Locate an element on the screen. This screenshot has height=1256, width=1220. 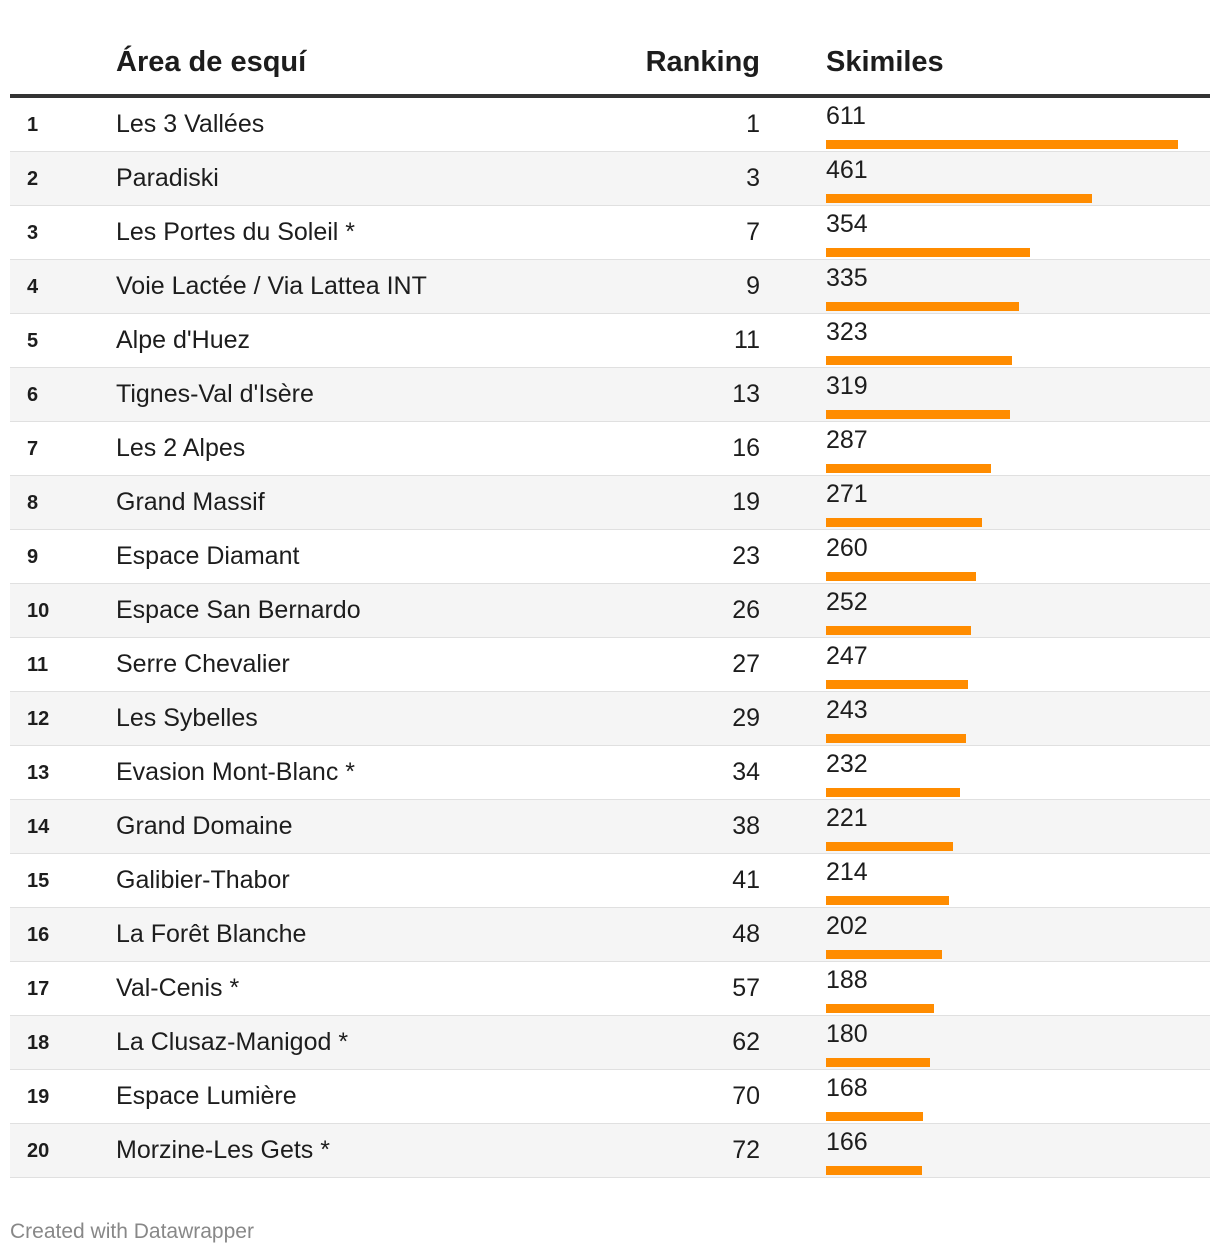
row-index: 15 is located at coordinates (38, 881).